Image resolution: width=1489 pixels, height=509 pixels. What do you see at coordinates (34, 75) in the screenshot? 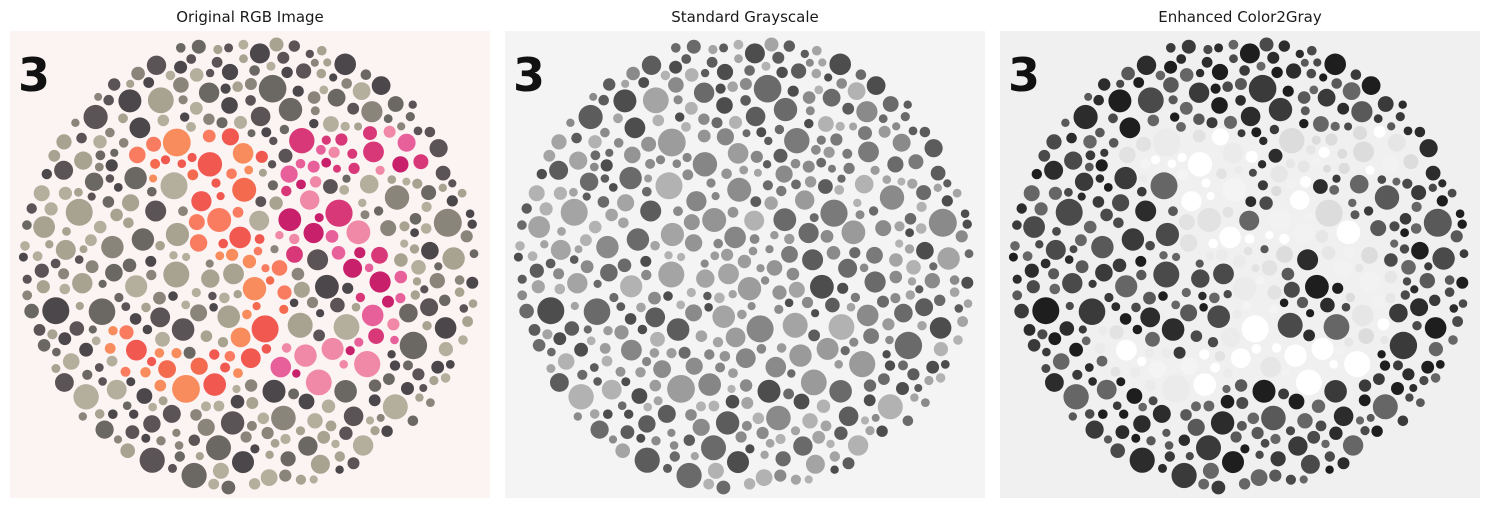
I see `plate-number-label: 3` at bounding box center [34, 75].